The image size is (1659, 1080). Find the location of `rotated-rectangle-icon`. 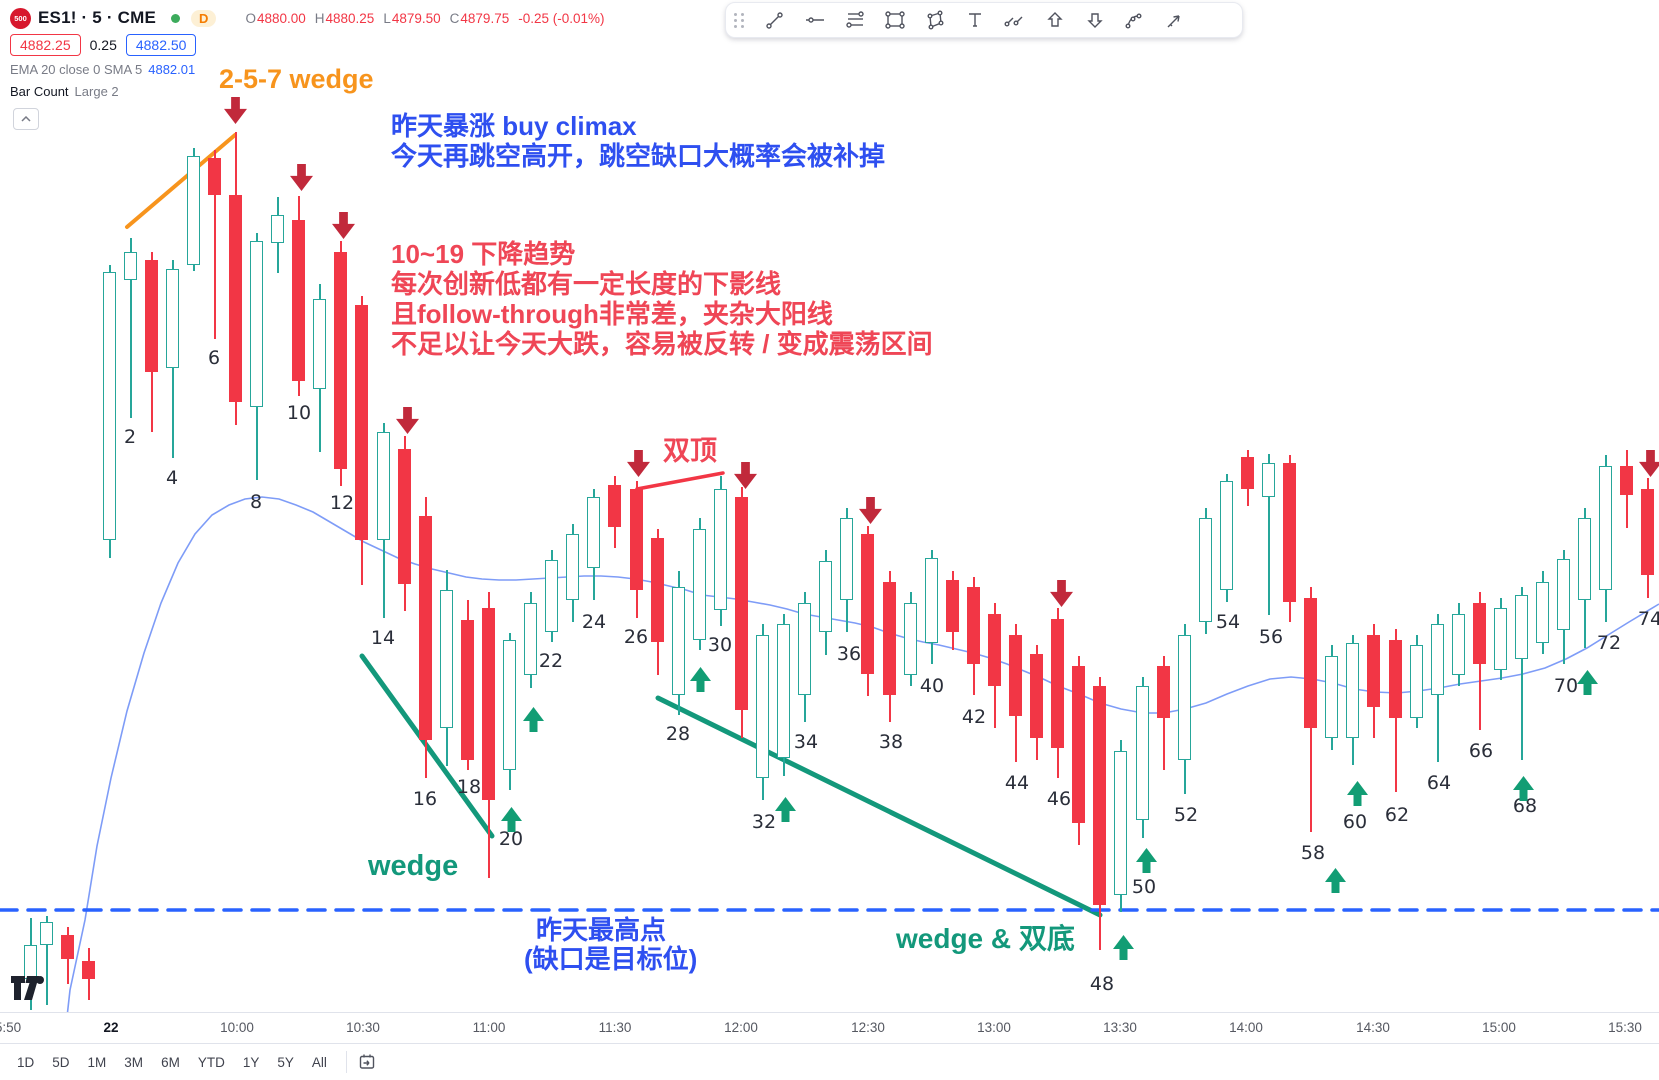

rotated-rectangle-icon is located at coordinates (935, 20).